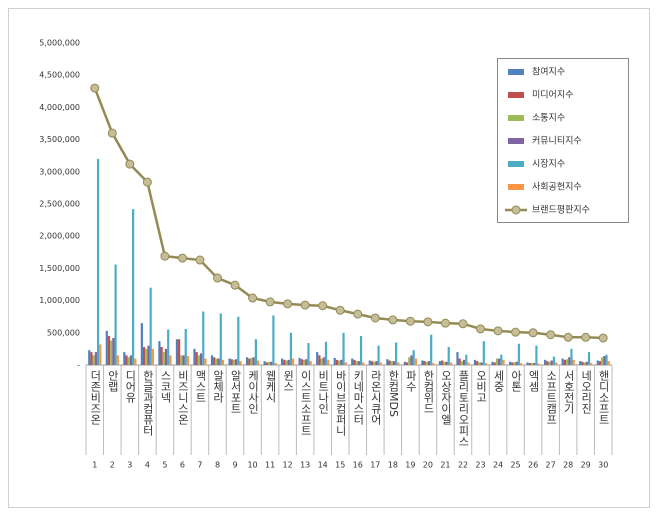 This screenshot has height=515, width=660. Describe the element at coordinates (480, 465) in the screenshot. I see `rank-label: 23` at that location.